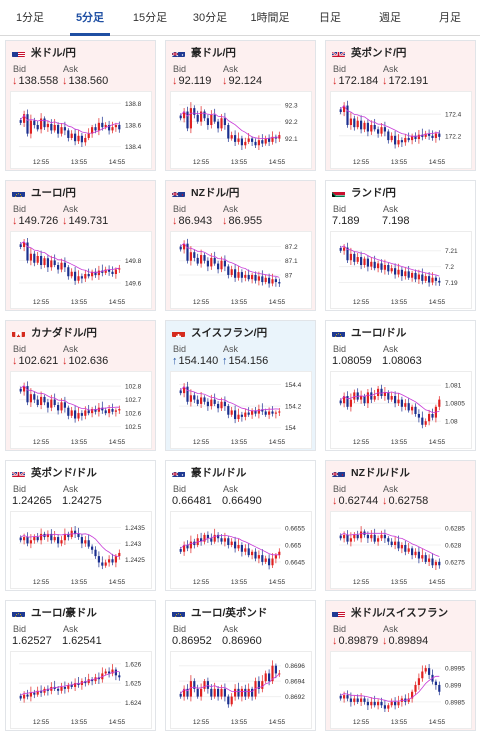  I want to click on chart-area: 92.3 92.2 92.1 12:55 13:55 14:55, so click(241, 130).